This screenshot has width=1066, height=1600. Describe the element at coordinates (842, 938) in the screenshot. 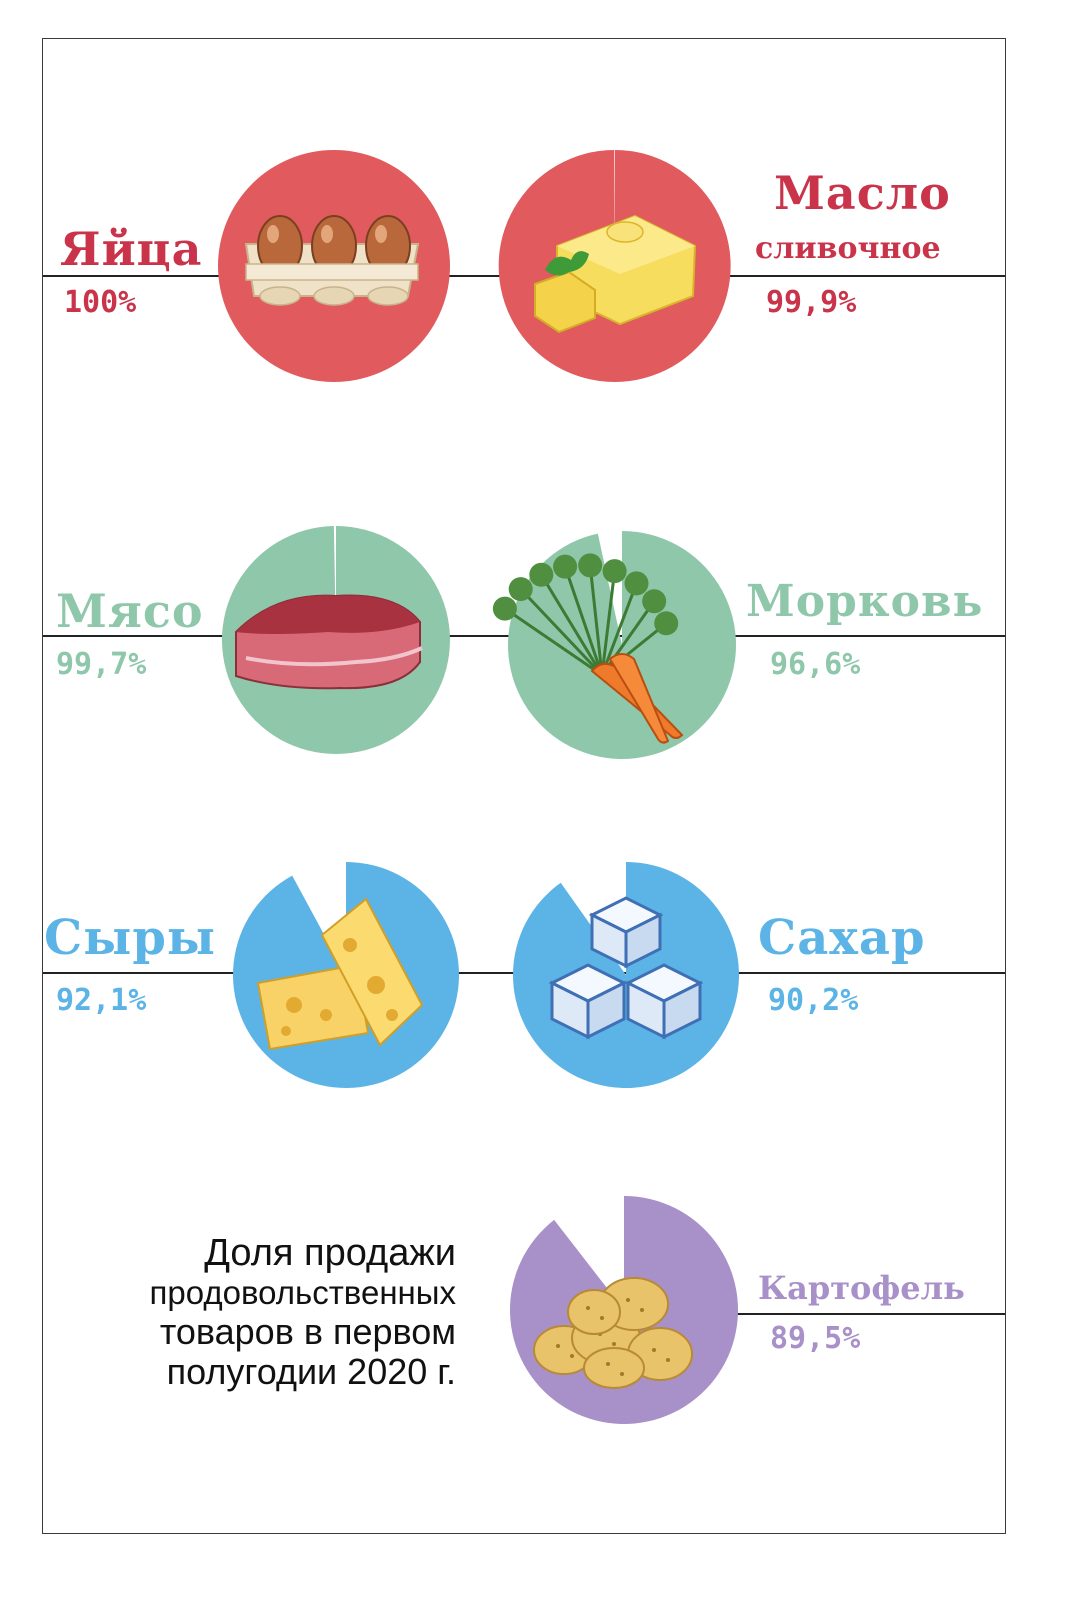

I see `label-name: Сахар` at that location.